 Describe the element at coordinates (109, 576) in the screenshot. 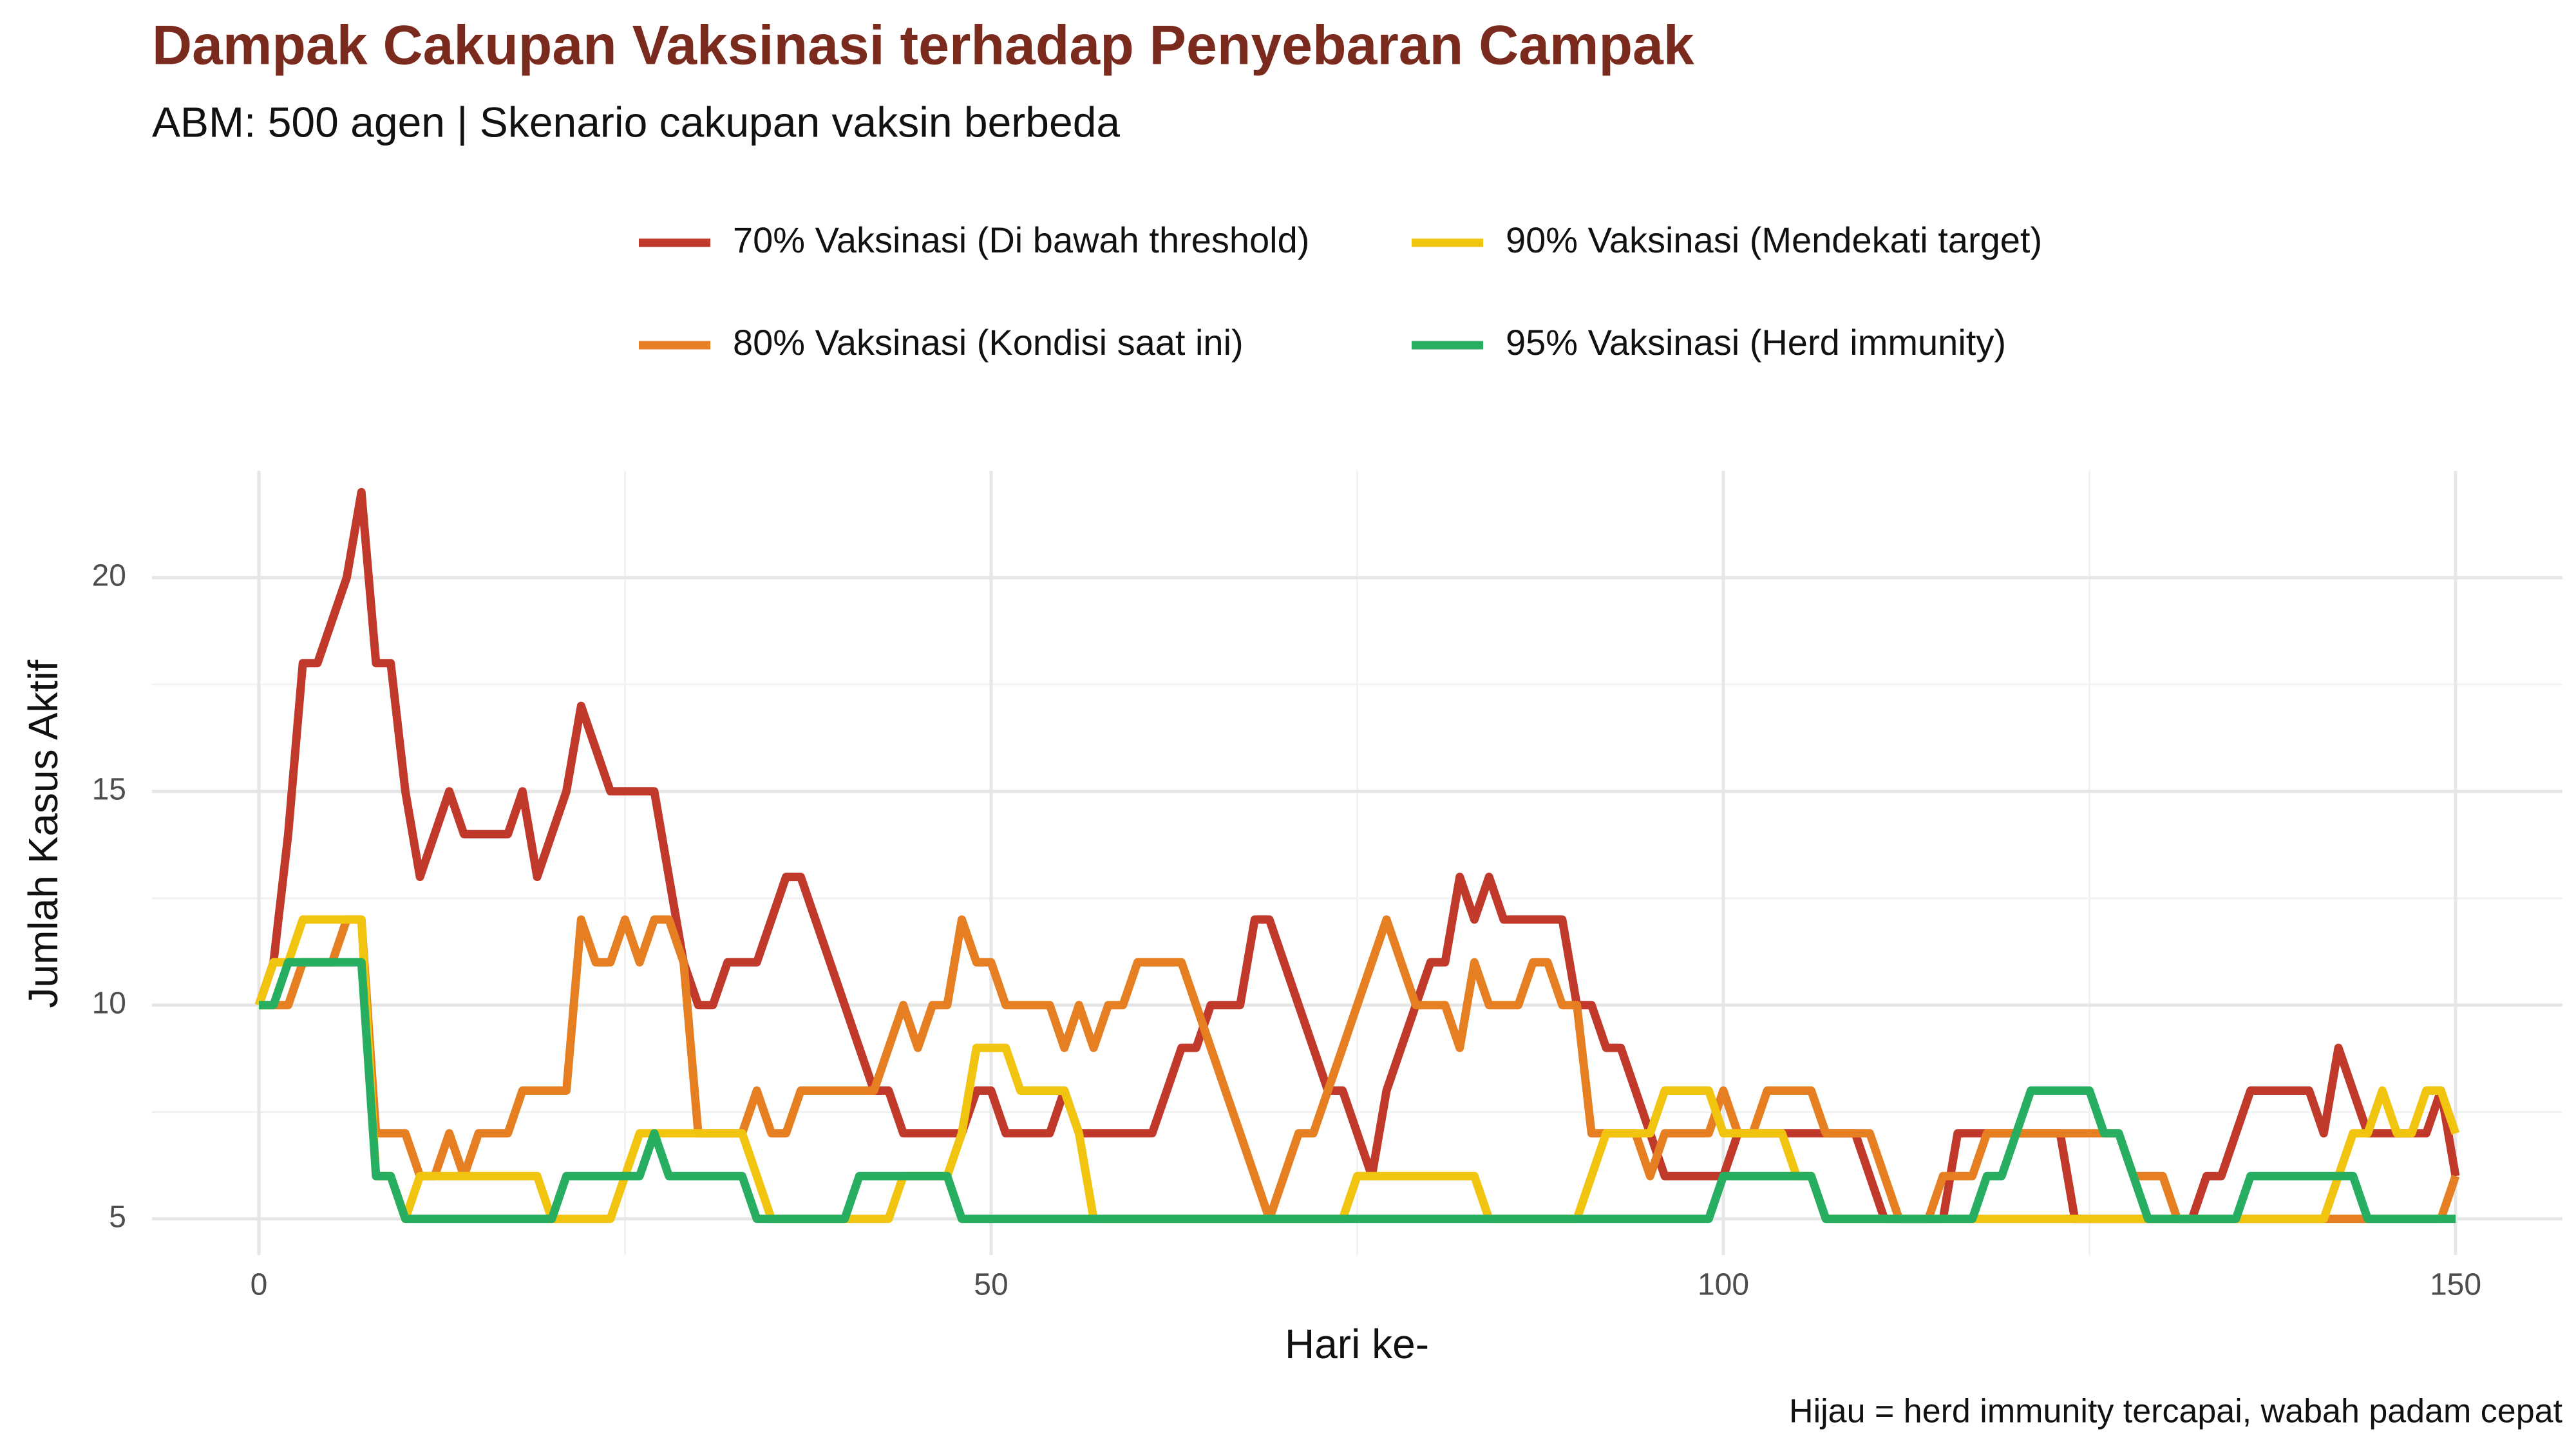

I see `y-tick-label: 20` at that location.